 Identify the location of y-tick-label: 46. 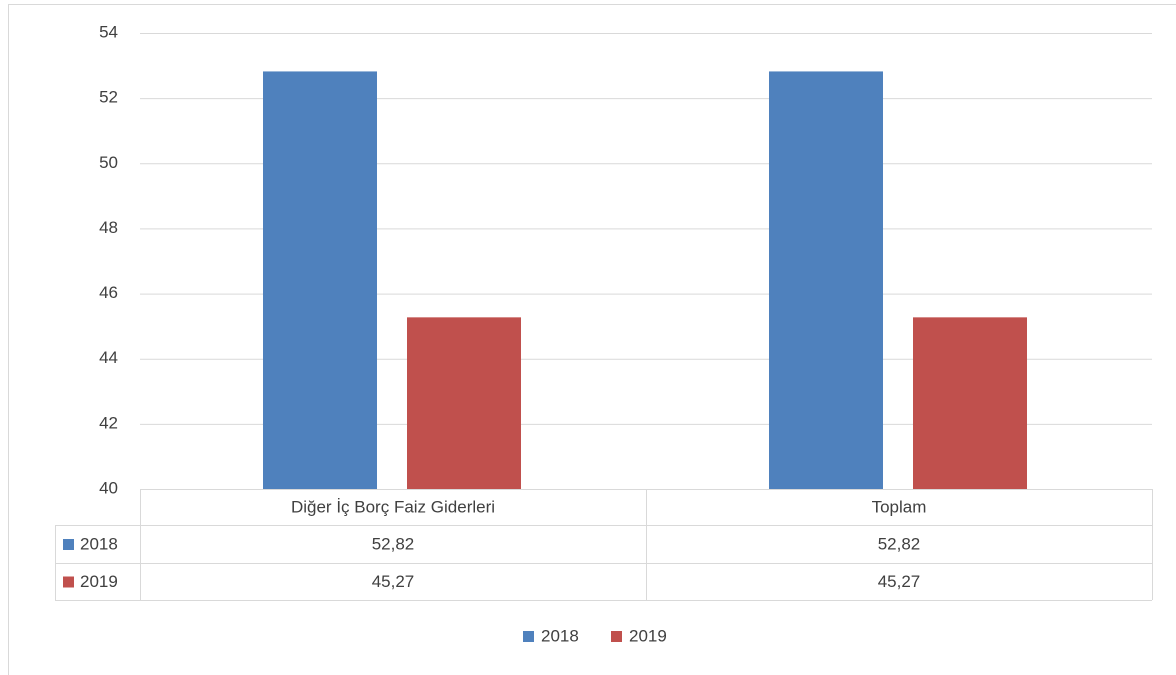
(108, 292).